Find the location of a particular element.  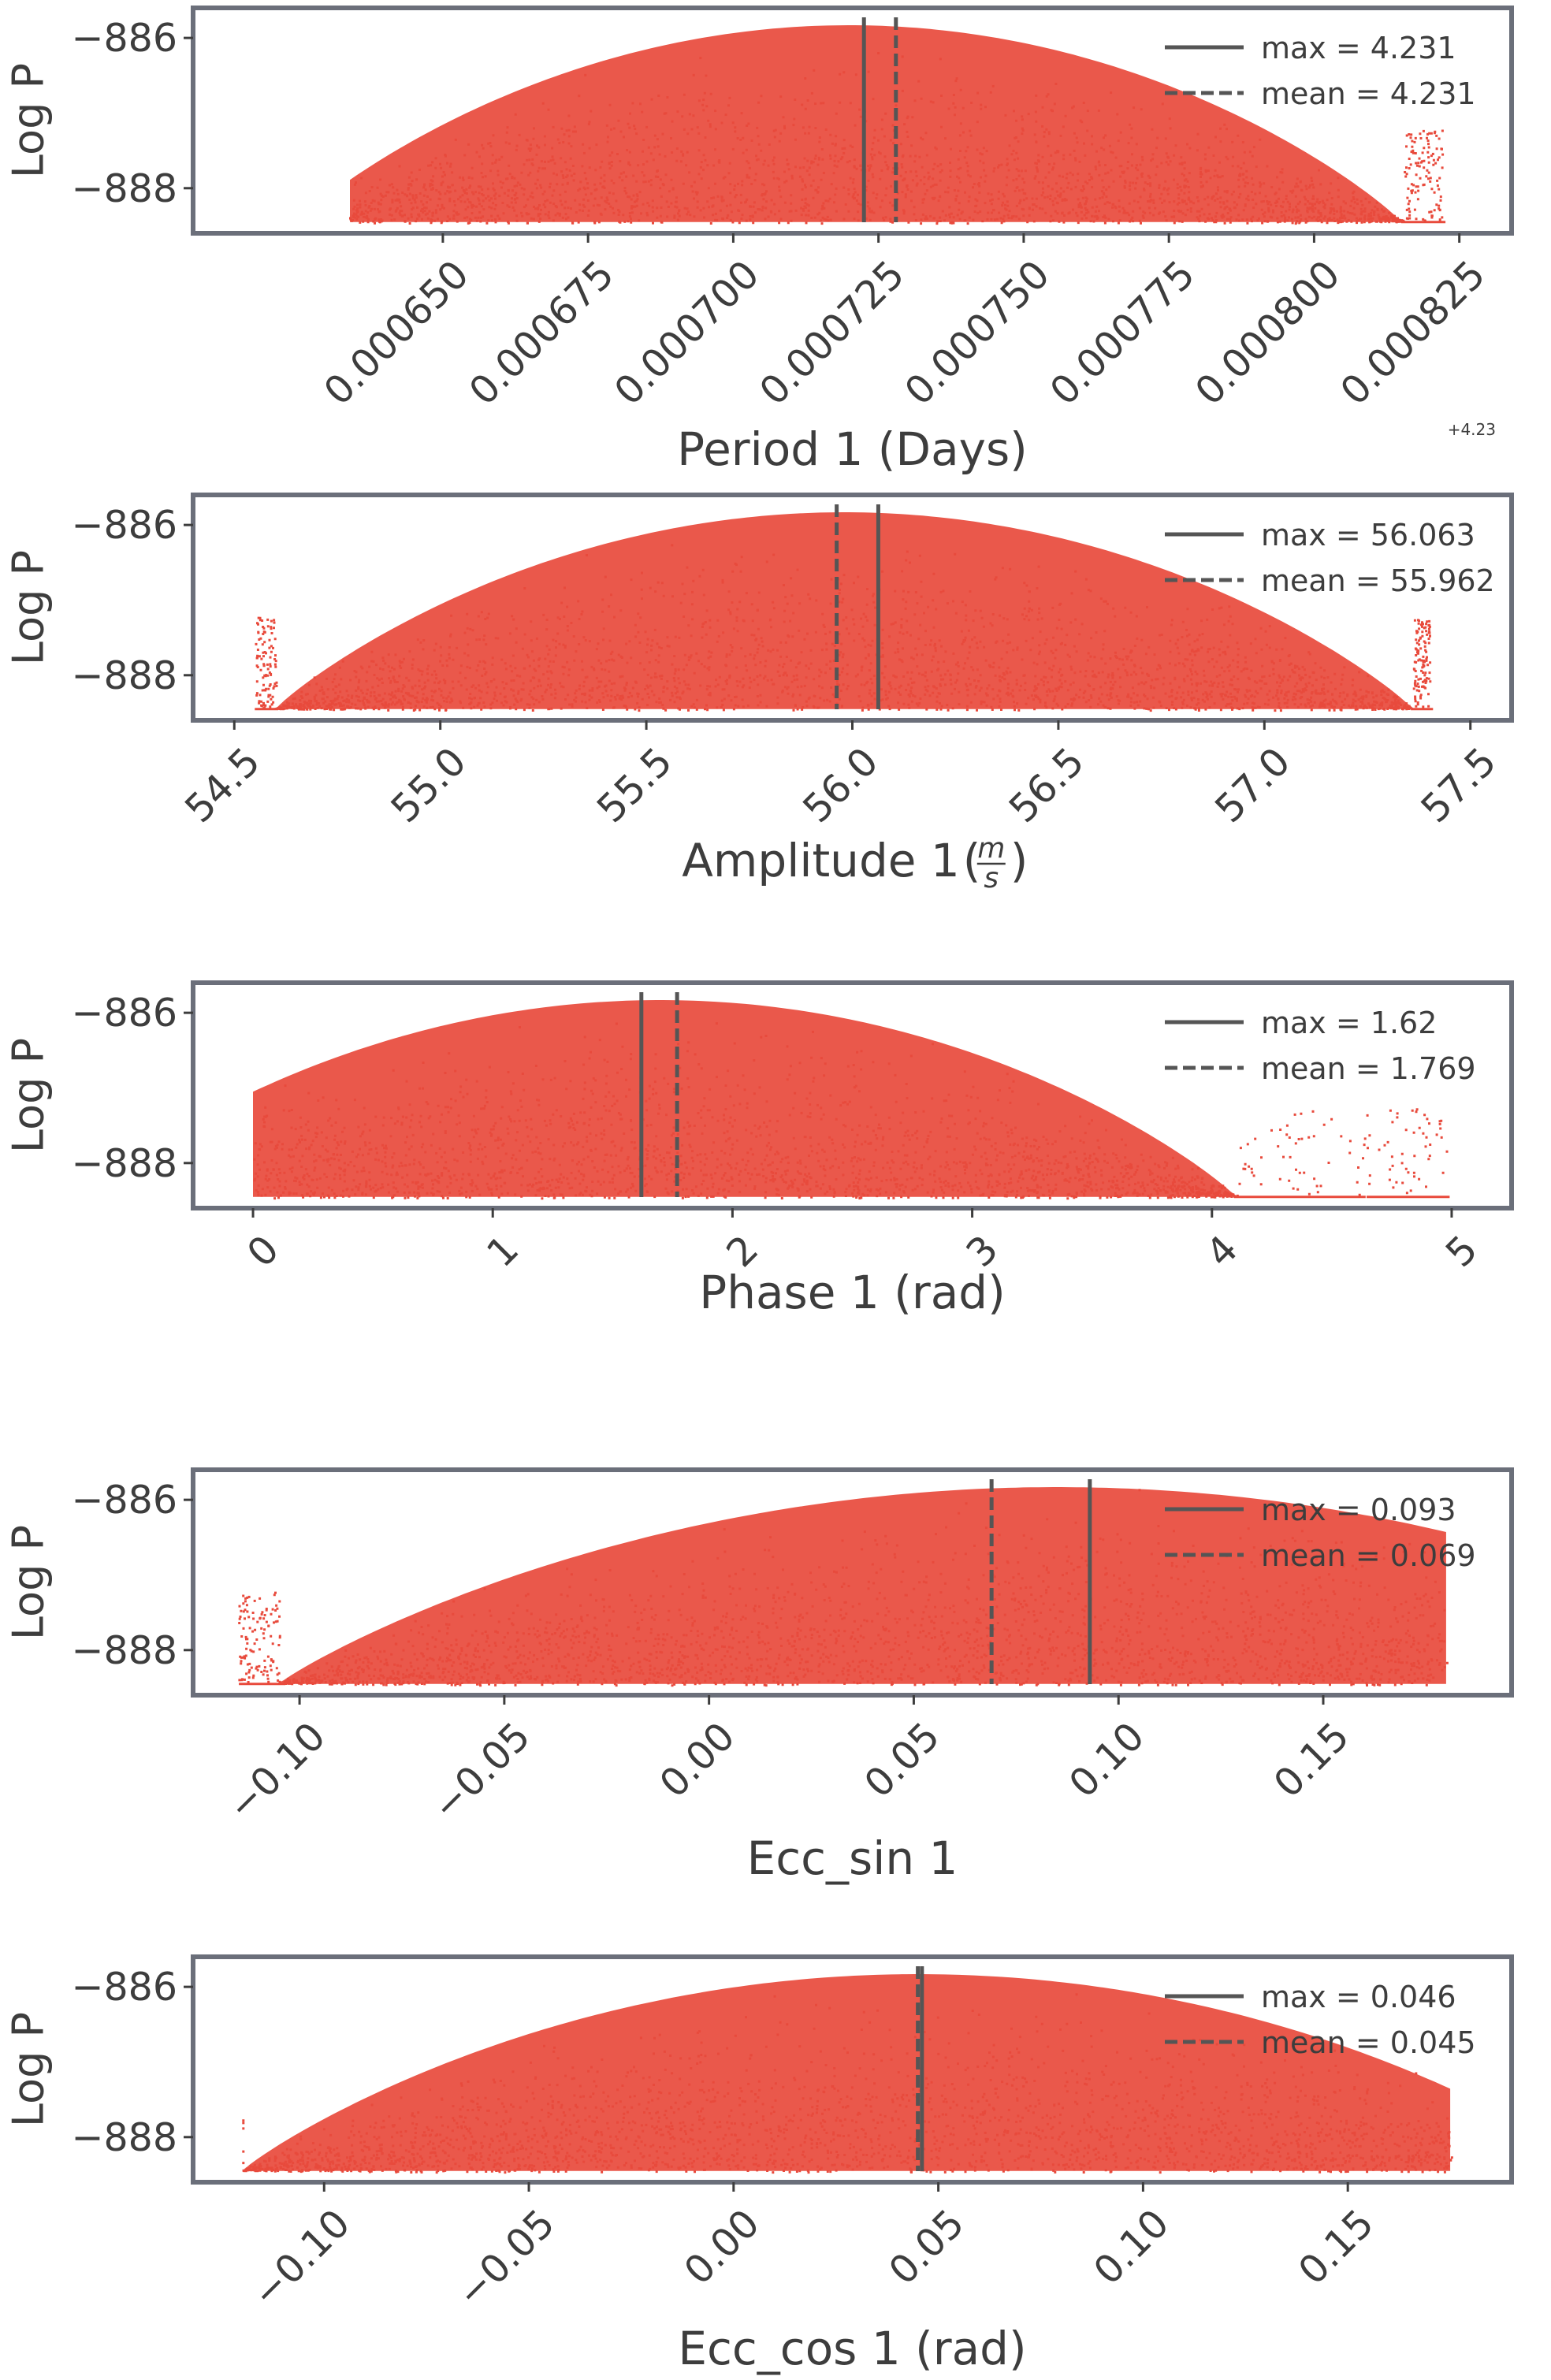

x-axis-label: Ecc_cos 1 (rad) is located at coordinates (852, 2348).